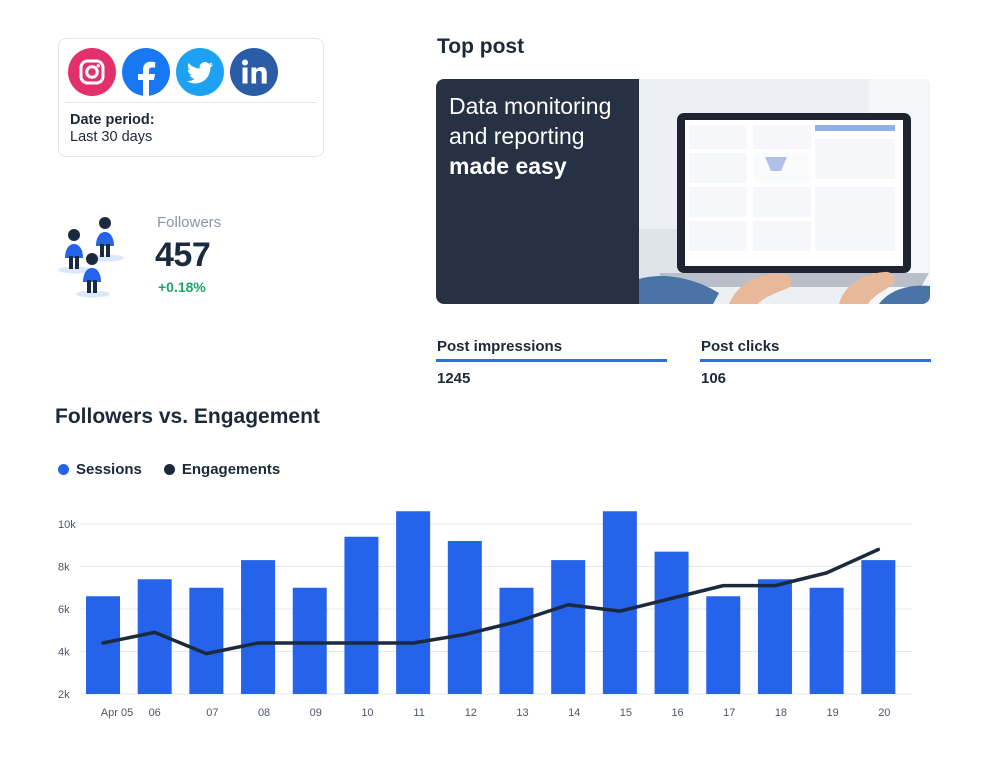 Image resolution: width=992 pixels, height=763 pixels. I want to click on engagements-line-path, so click(491, 601).